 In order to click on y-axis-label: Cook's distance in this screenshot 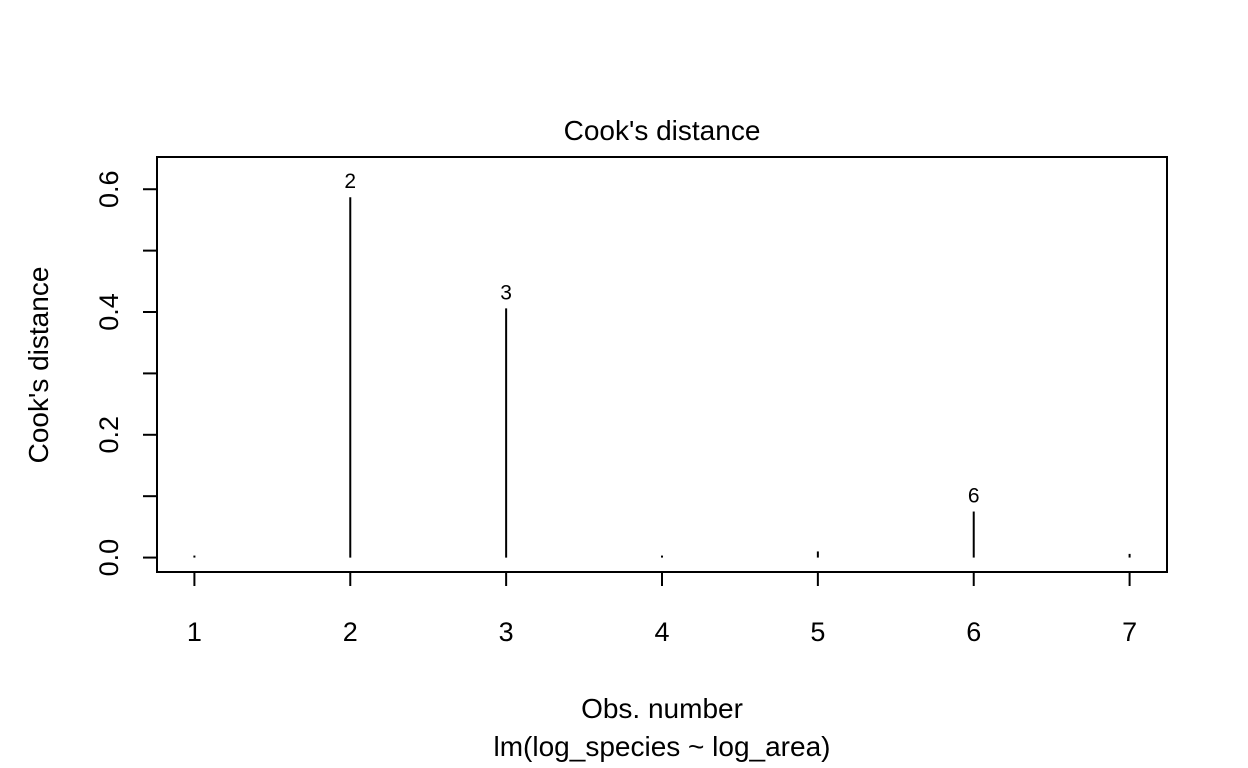, I will do `click(38, 365)`.